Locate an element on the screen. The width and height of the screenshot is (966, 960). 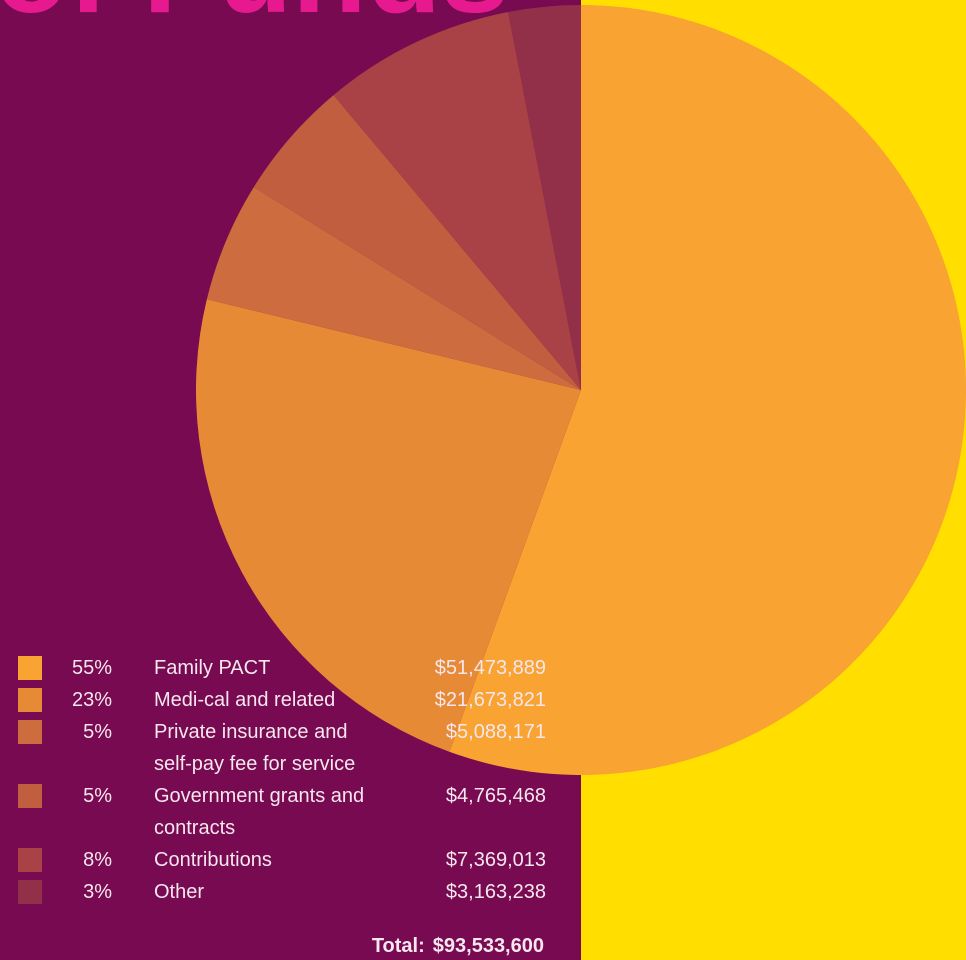
legend-amount: $51,473,889 is located at coordinates (490, 668).